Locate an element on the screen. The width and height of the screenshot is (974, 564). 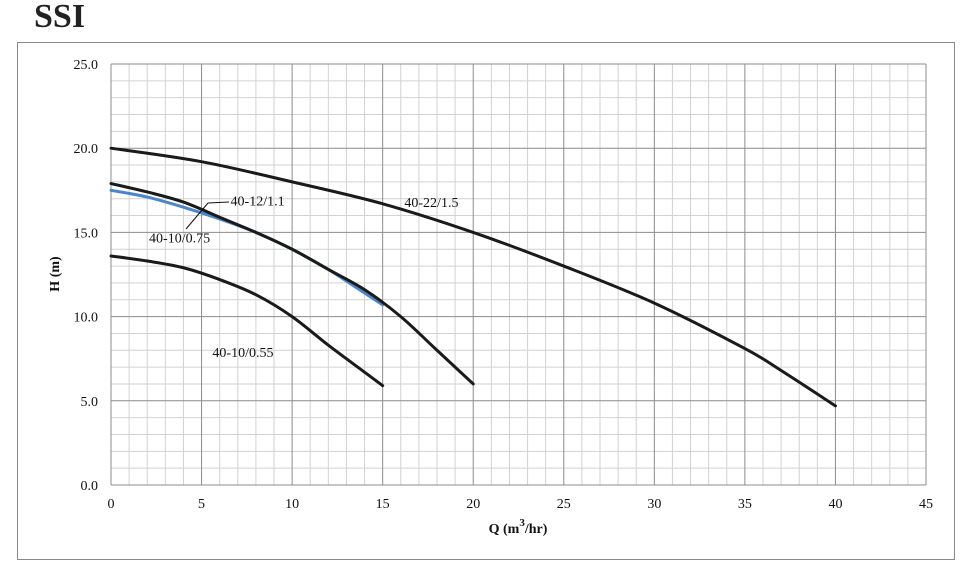
y-tick-label: 20.0 is located at coordinates (86, 149).